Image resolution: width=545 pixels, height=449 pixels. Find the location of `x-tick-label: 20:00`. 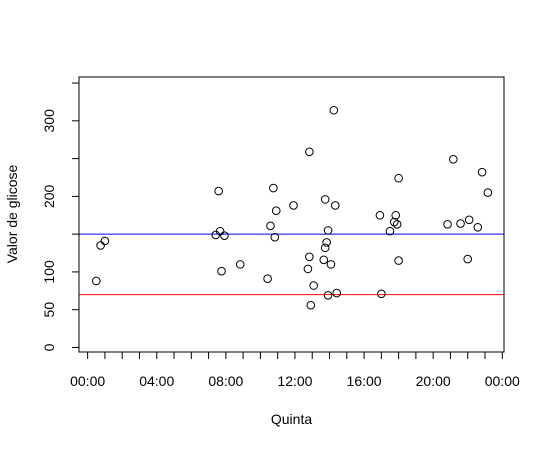

x-tick-label: 20:00 is located at coordinates (433, 381).